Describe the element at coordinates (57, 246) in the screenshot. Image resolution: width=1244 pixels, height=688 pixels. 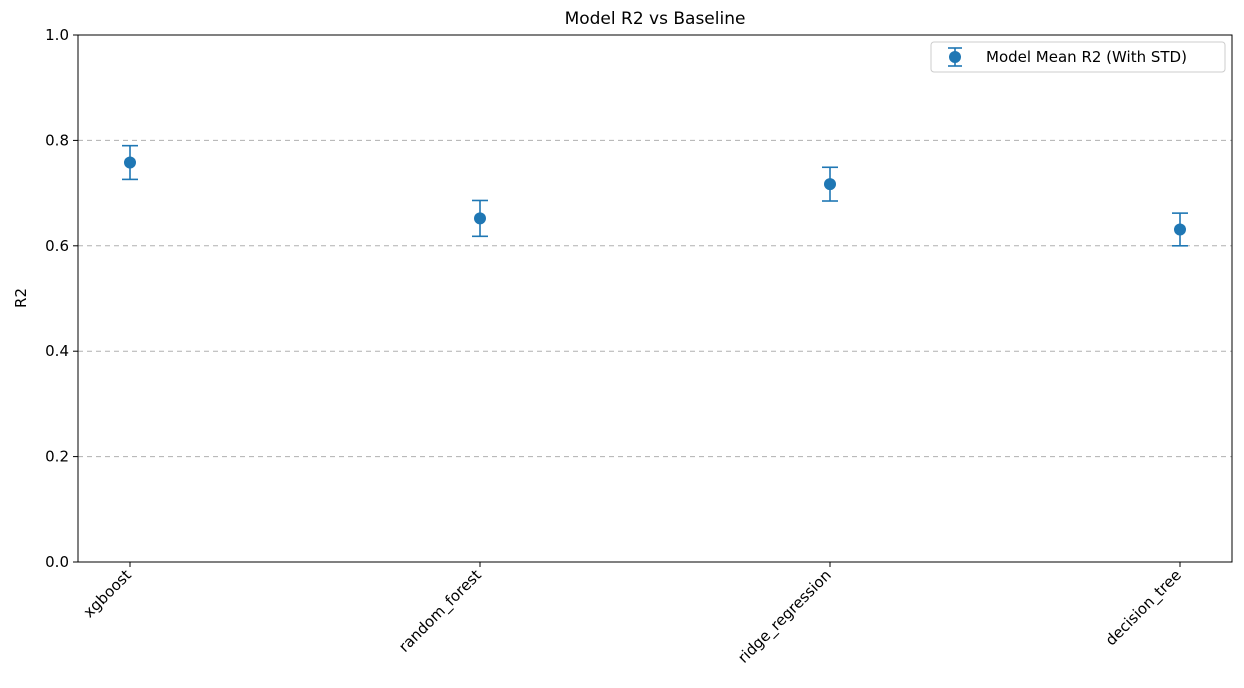
I see `y-tick-label: 0.6` at that location.